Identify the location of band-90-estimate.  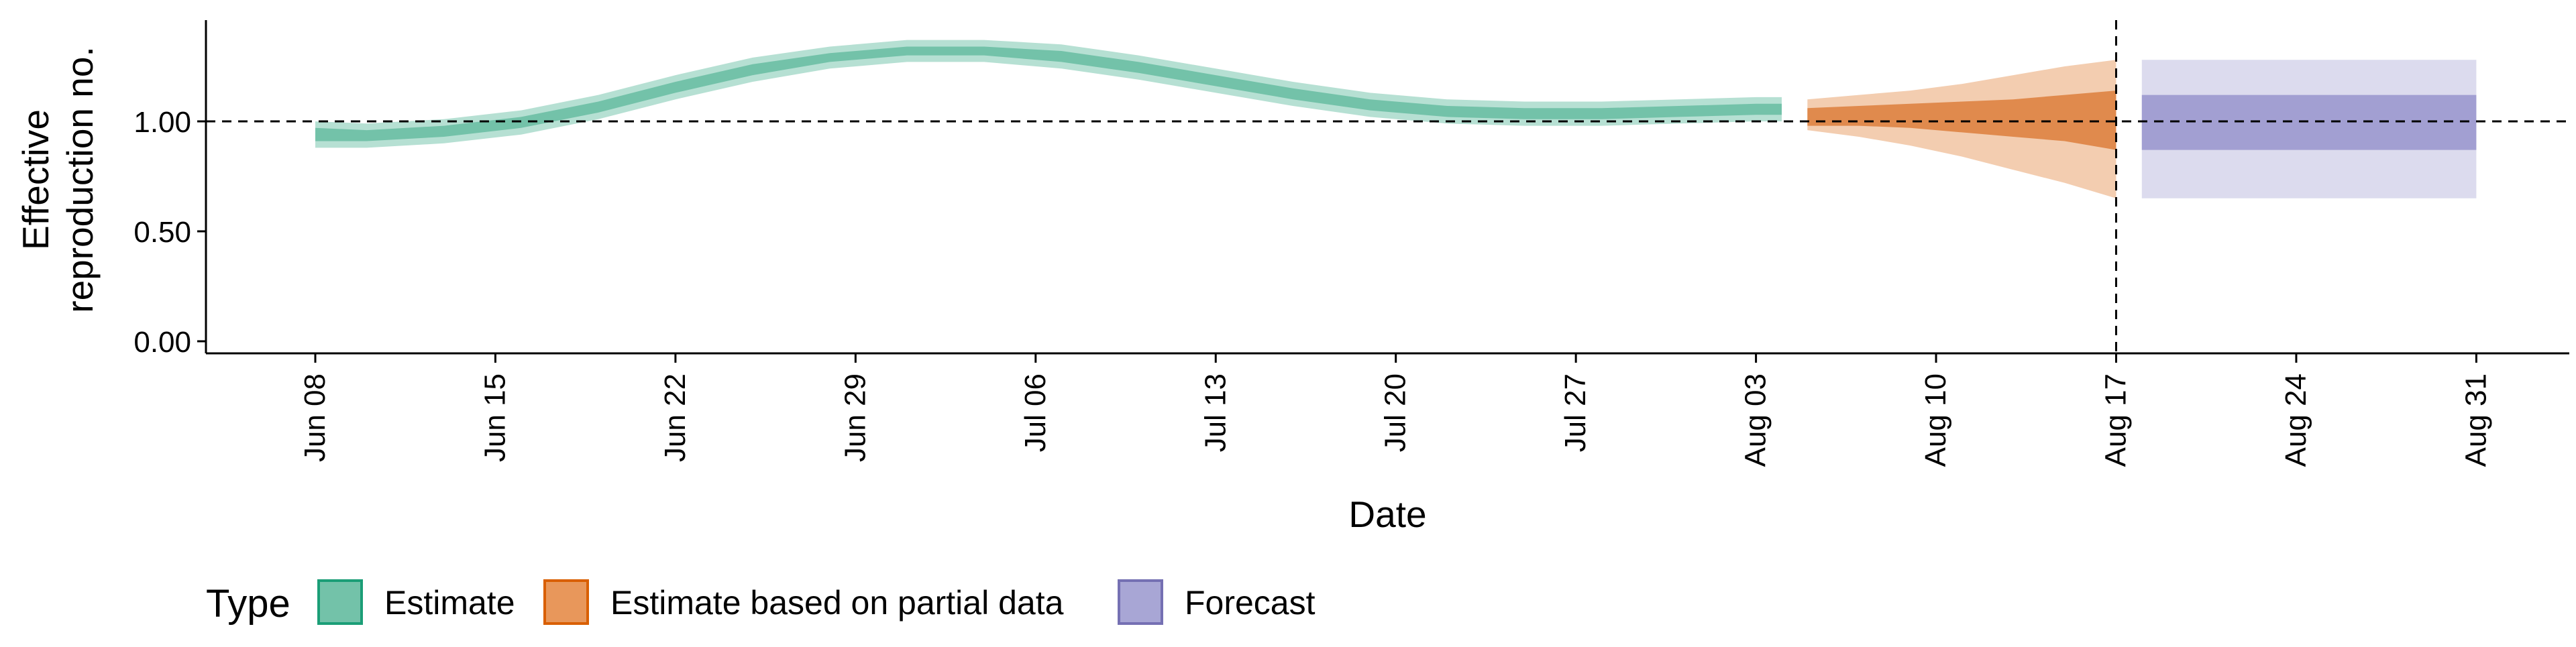
(1048, 94).